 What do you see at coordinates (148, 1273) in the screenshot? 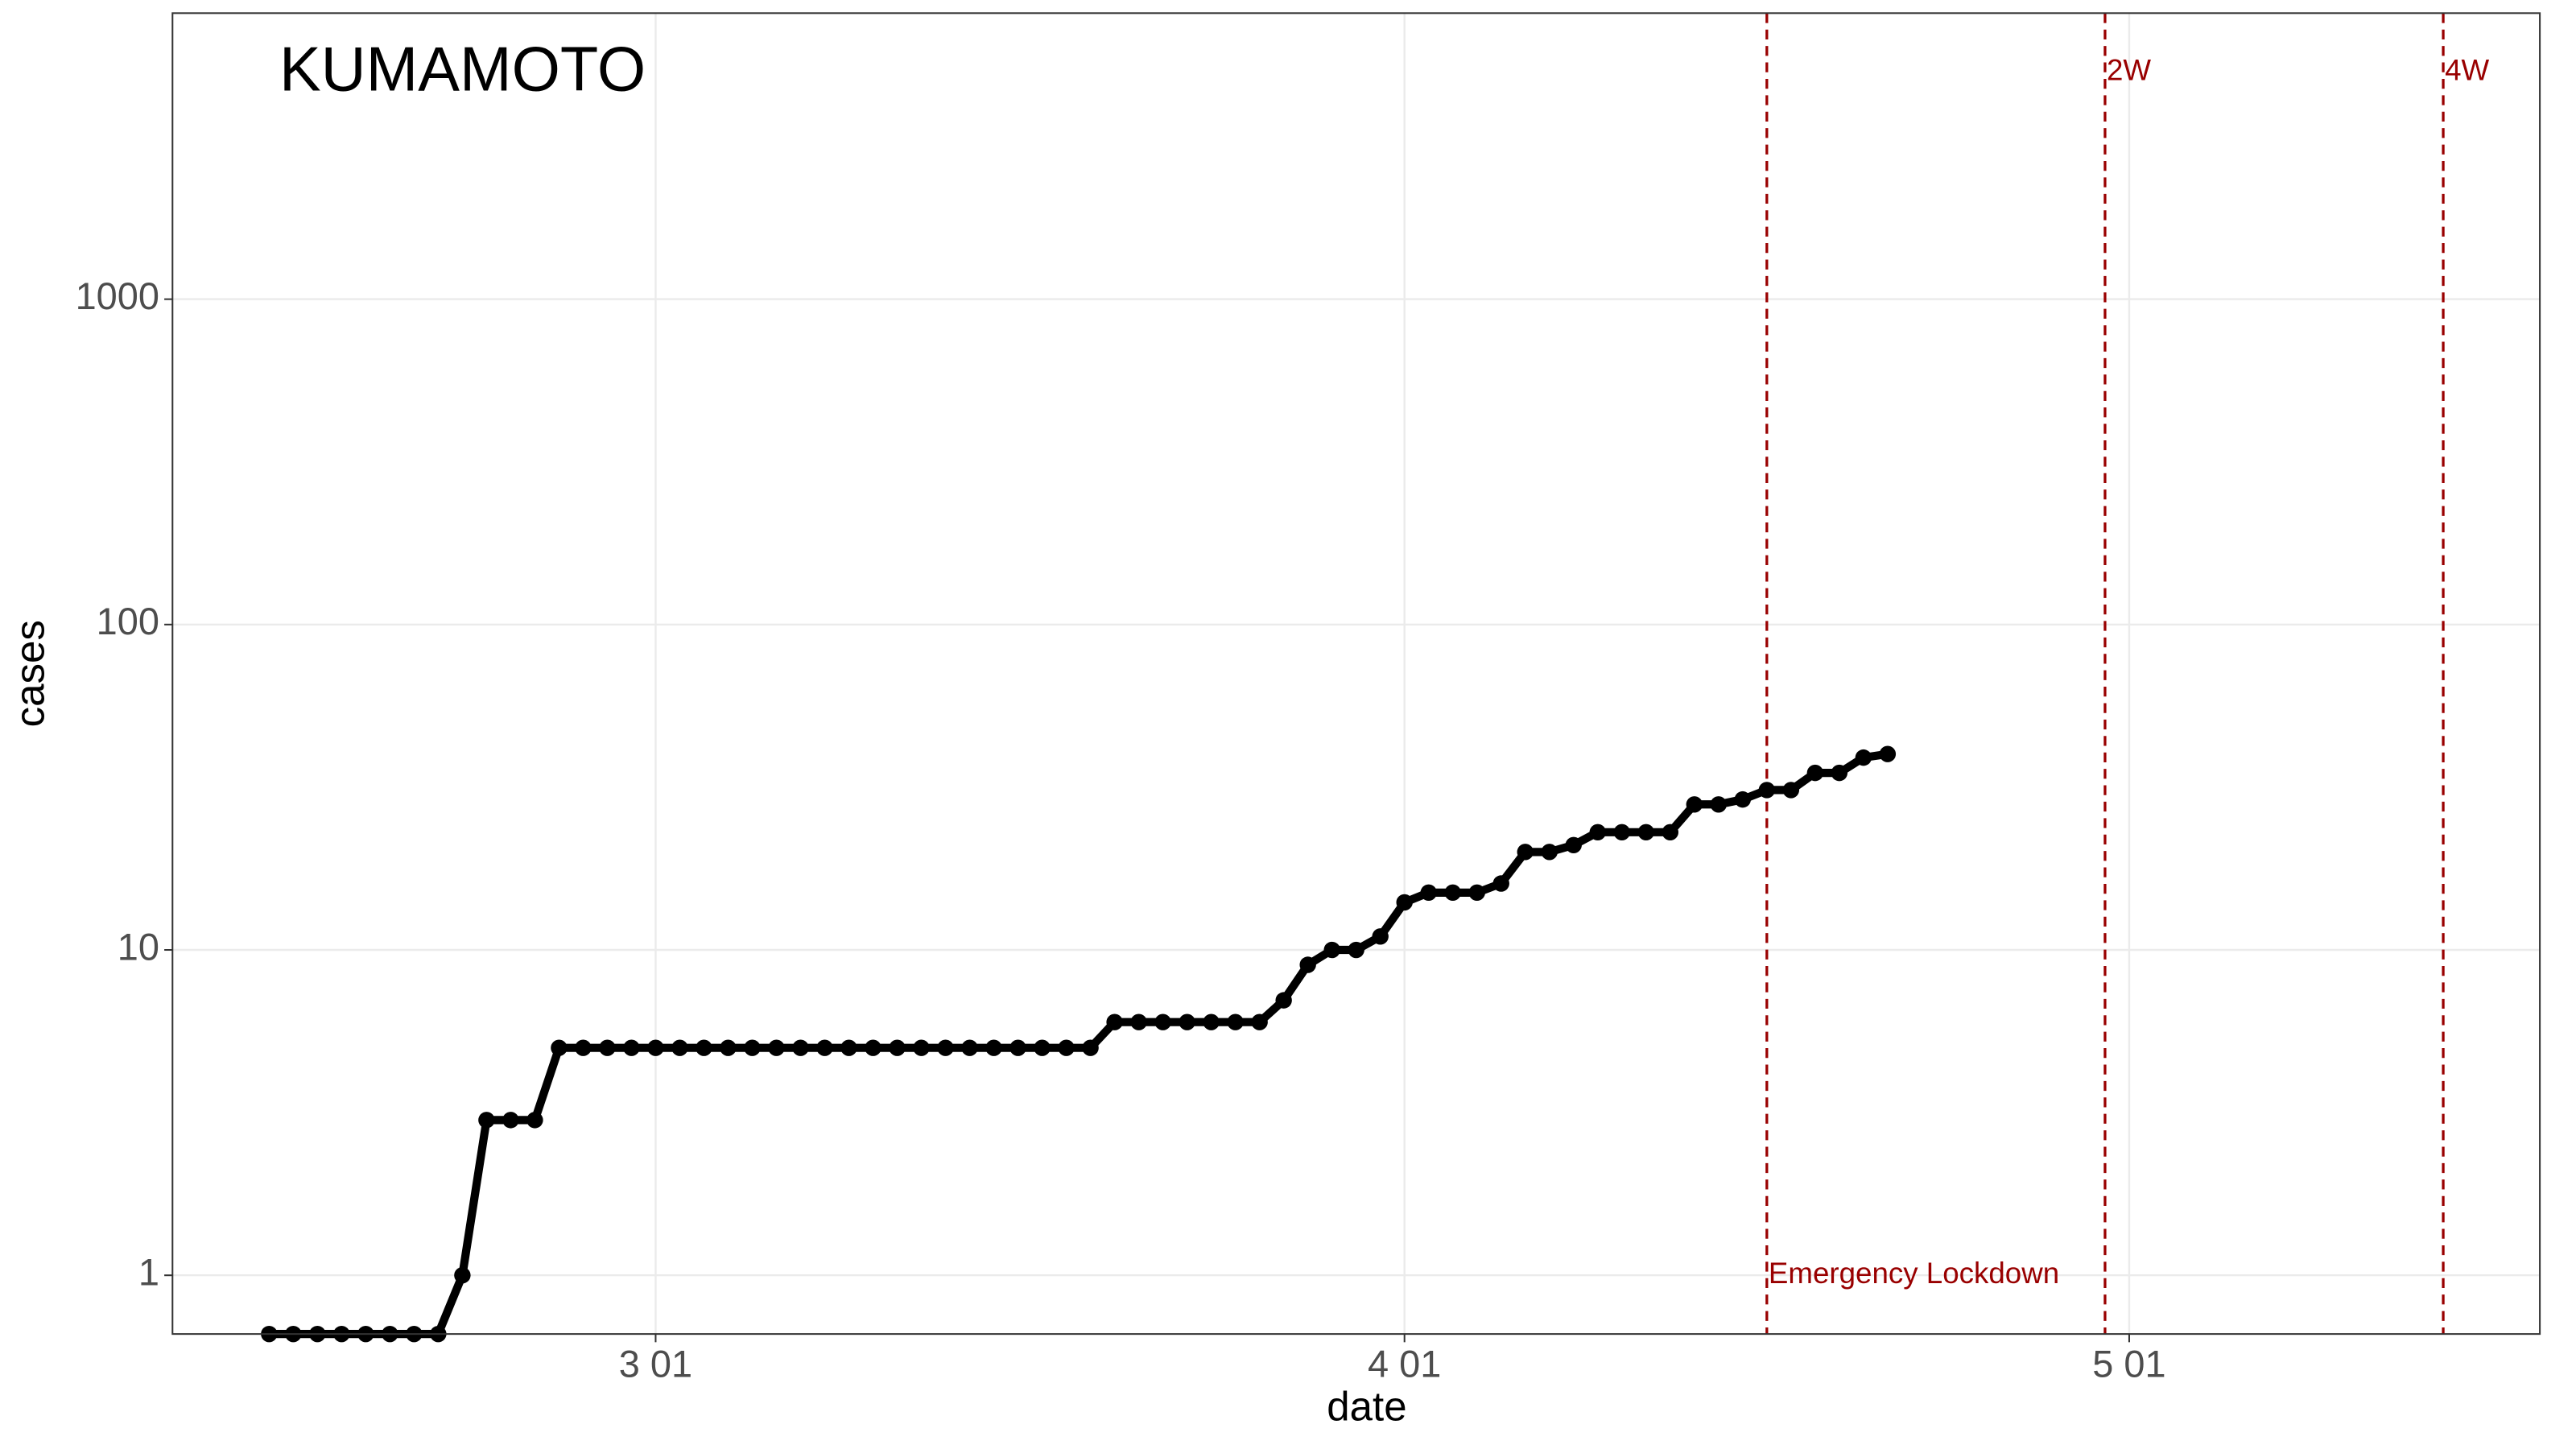
I see `y-tick-label: 1` at bounding box center [148, 1273].